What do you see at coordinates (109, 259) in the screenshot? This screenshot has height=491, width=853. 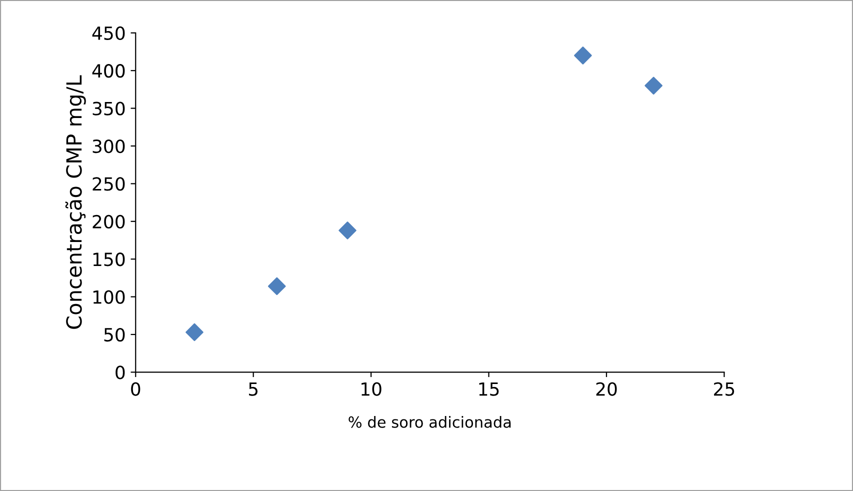 I see `y-tick-label: 150` at bounding box center [109, 259].